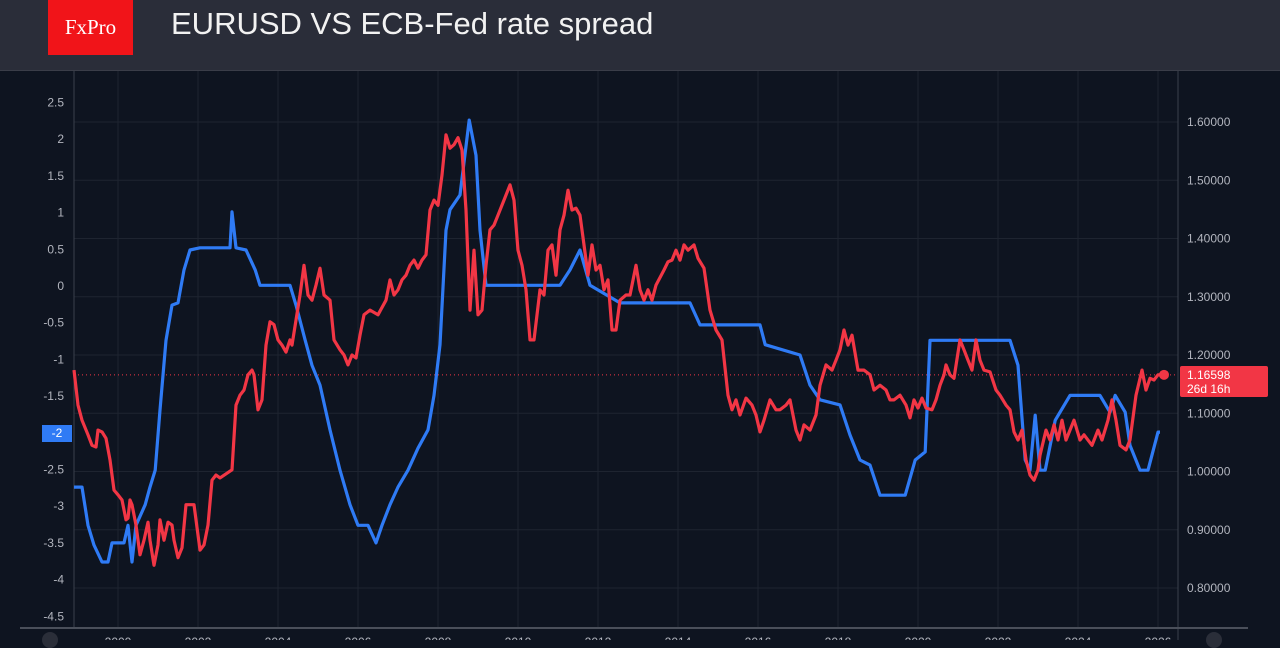  What do you see at coordinates (918, 637) in the screenshot?
I see `x-tick-label: 2020` at bounding box center [918, 637].